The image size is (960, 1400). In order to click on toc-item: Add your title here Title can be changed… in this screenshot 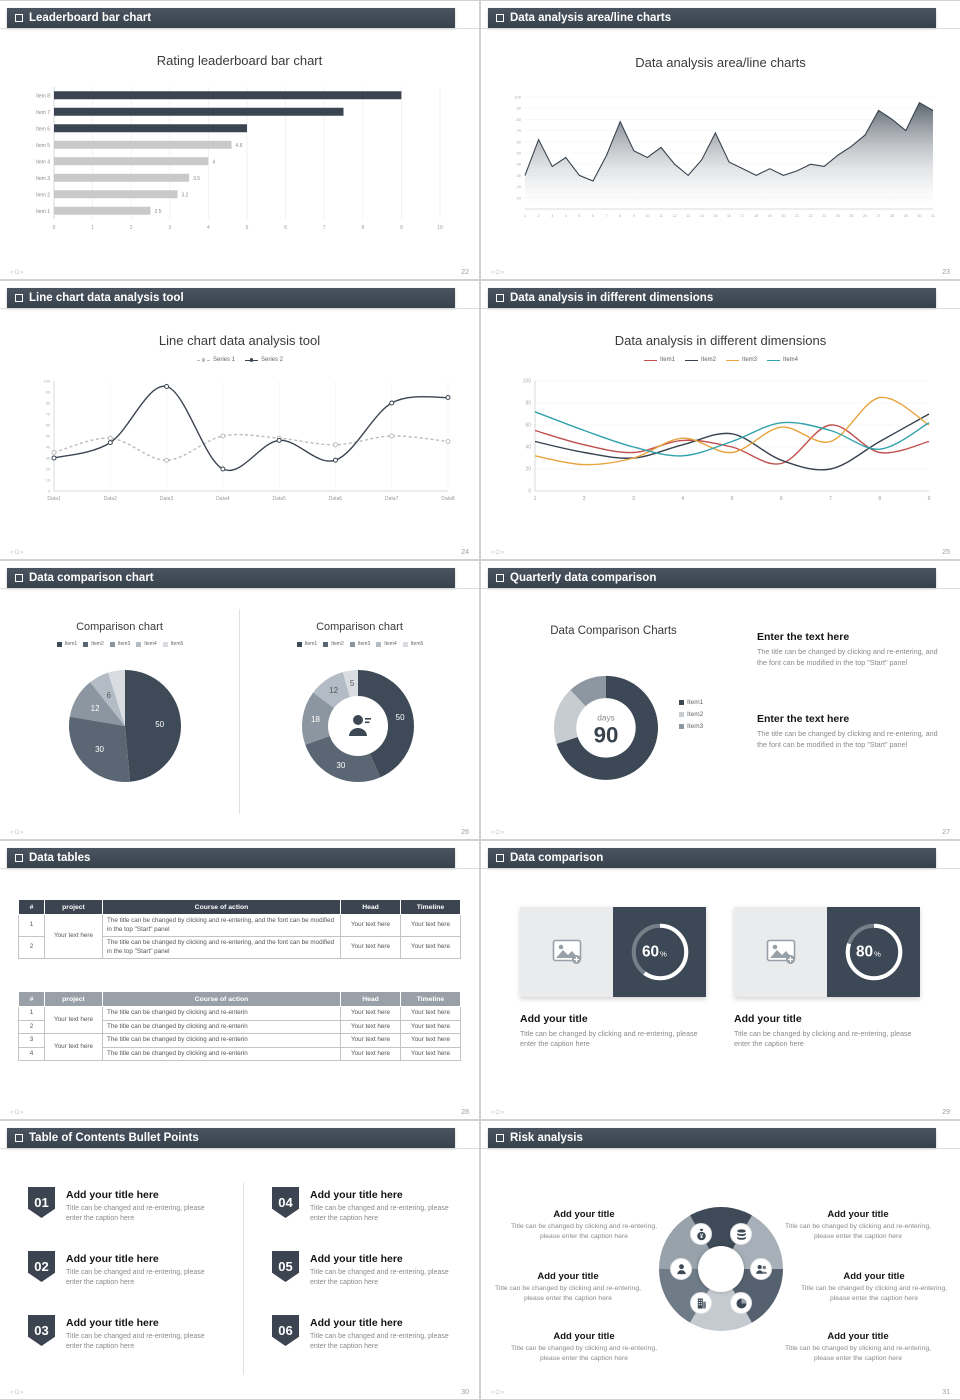, I will do `click(386, 1270)`.